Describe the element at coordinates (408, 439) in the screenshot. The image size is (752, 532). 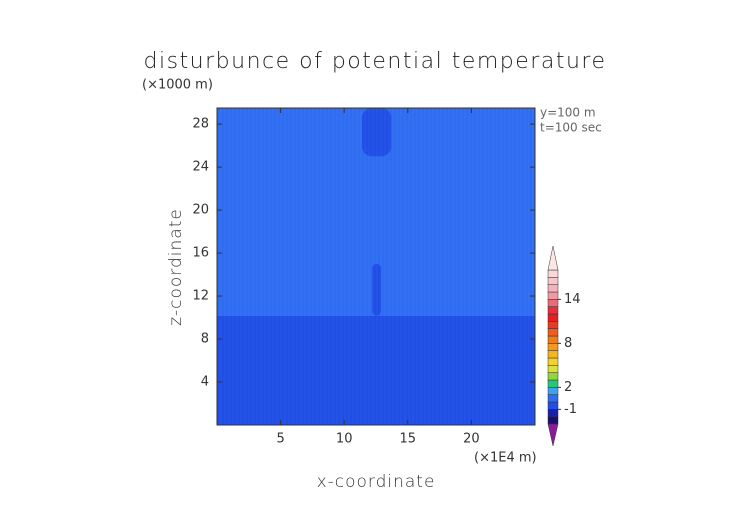
I see `x-tick-label: 15` at that location.